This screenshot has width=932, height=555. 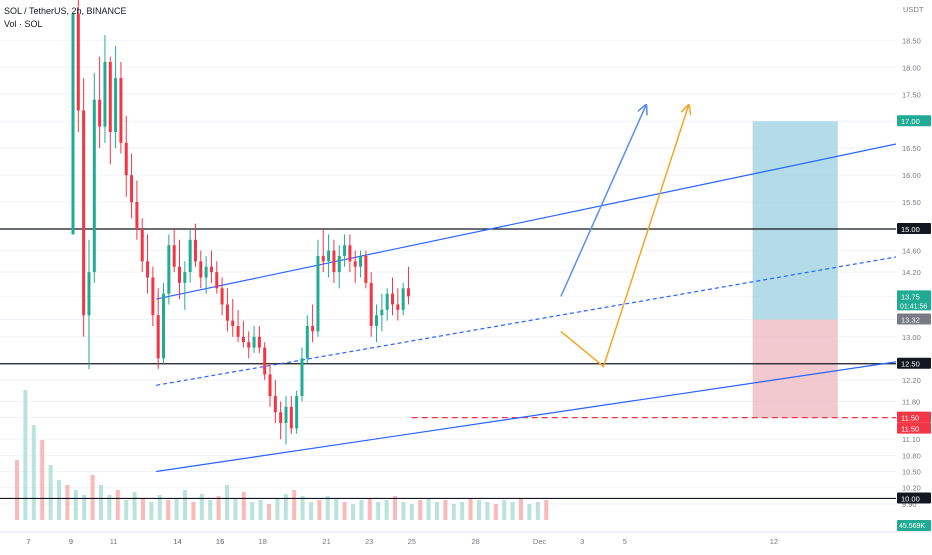 What do you see at coordinates (65, 11) in the screenshot?
I see `symbol-title: SOL / TetherUS, 2h, BINANCE` at bounding box center [65, 11].